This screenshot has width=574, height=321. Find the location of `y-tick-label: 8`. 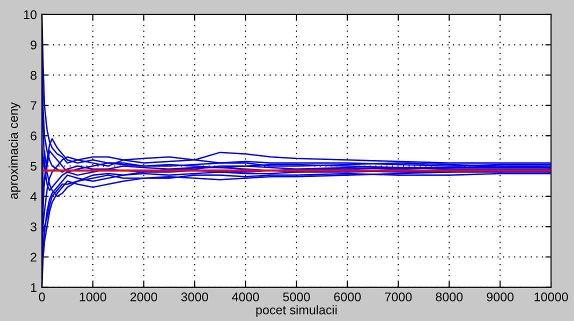

y-tick-label: 8 is located at coordinates (33, 75).